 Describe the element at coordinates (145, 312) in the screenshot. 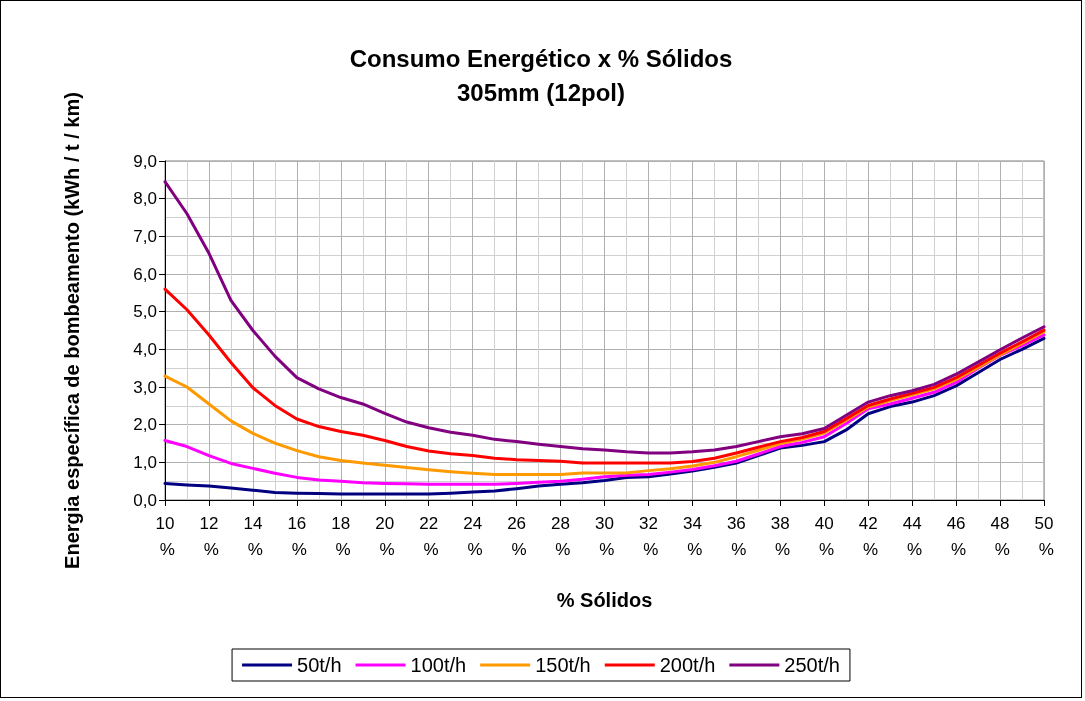

I see `y-tick-label: 5,0` at that location.